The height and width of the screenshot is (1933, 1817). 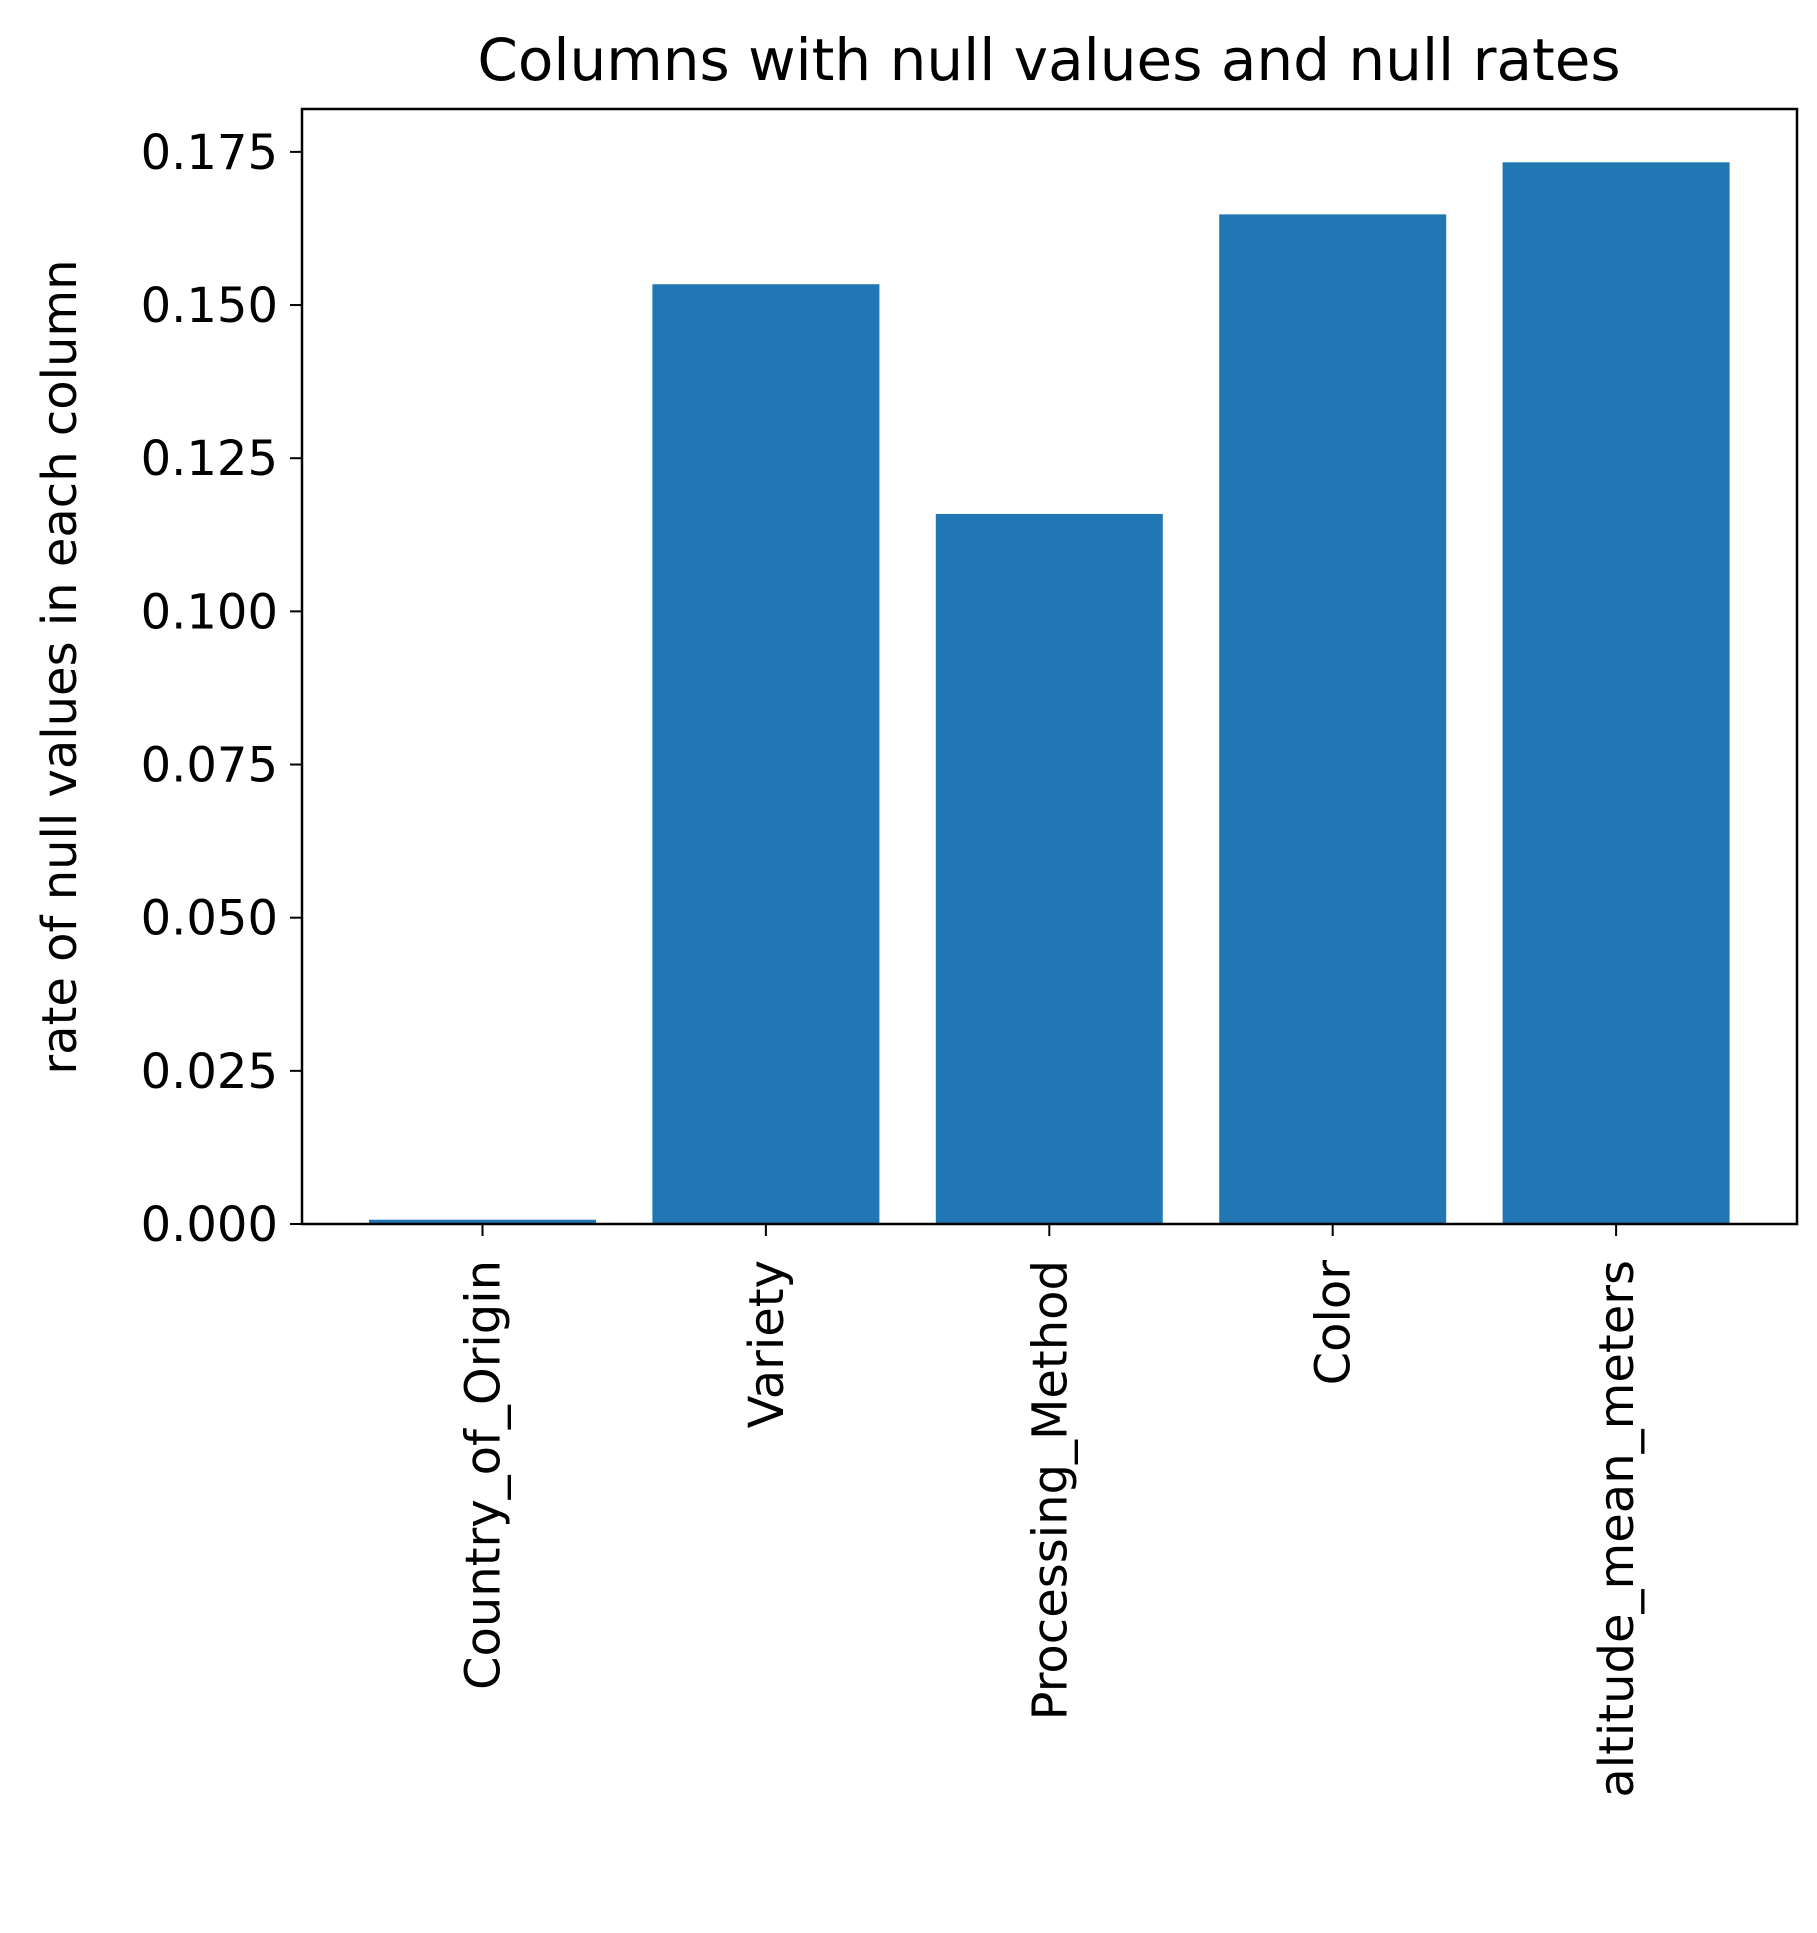 I want to click on x-tick-label: Color, so click(x=1334, y=1323).